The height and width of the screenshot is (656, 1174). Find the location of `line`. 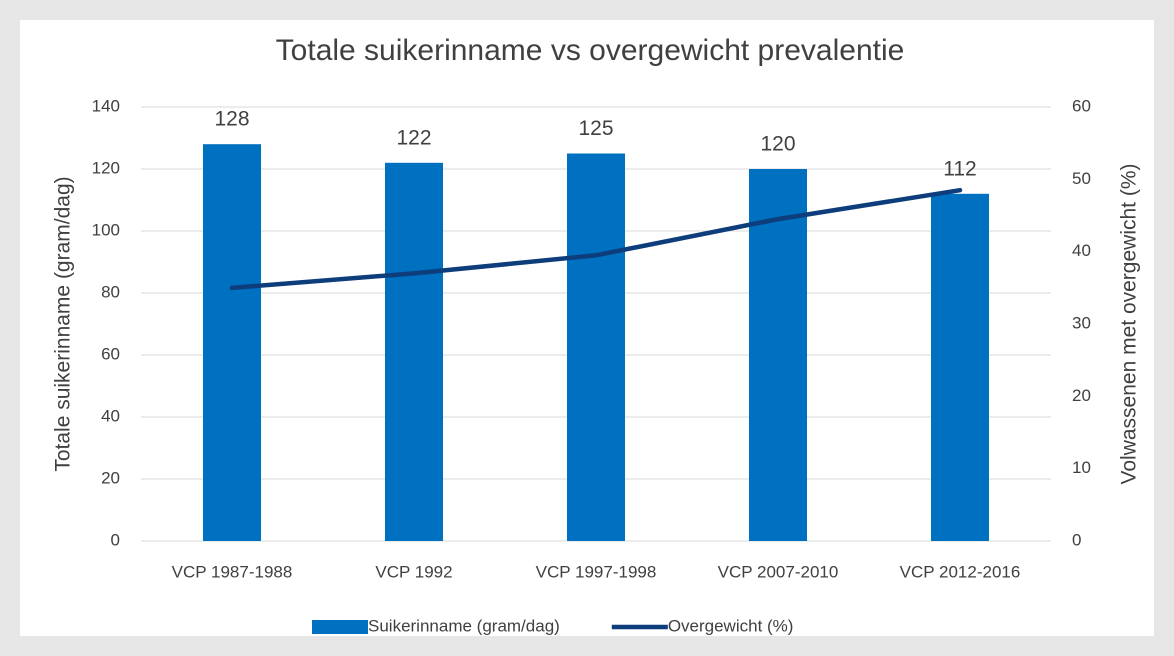

line is located at coordinates (596, 239).